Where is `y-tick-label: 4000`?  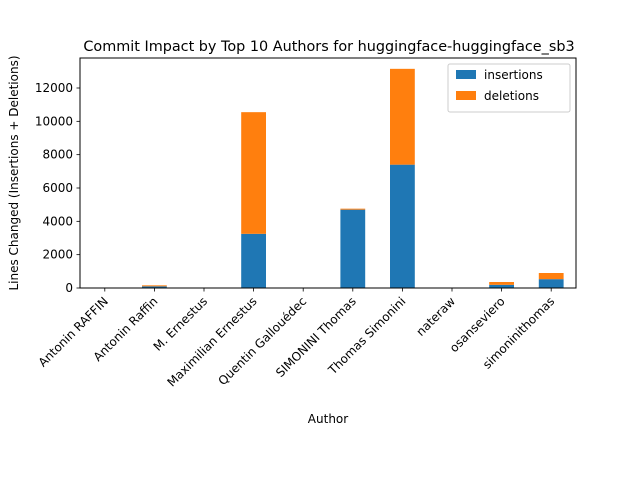 y-tick-label: 4000 is located at coordinates (57, 221).